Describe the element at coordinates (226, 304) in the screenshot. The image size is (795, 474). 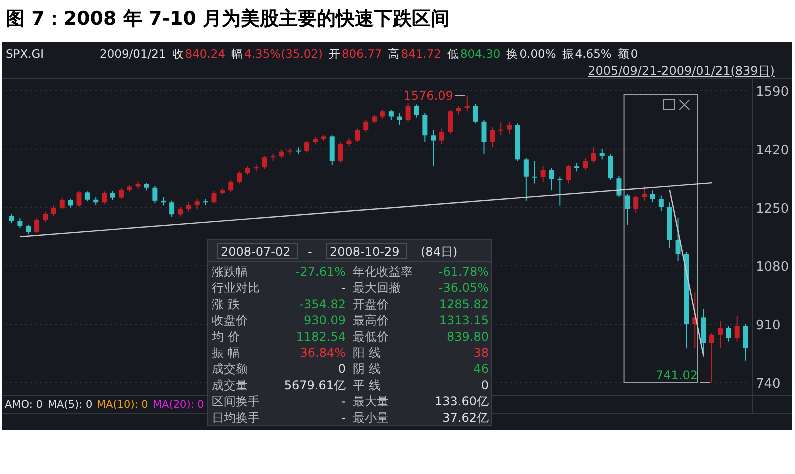
I see `annotation: 涨 跌` at that location.